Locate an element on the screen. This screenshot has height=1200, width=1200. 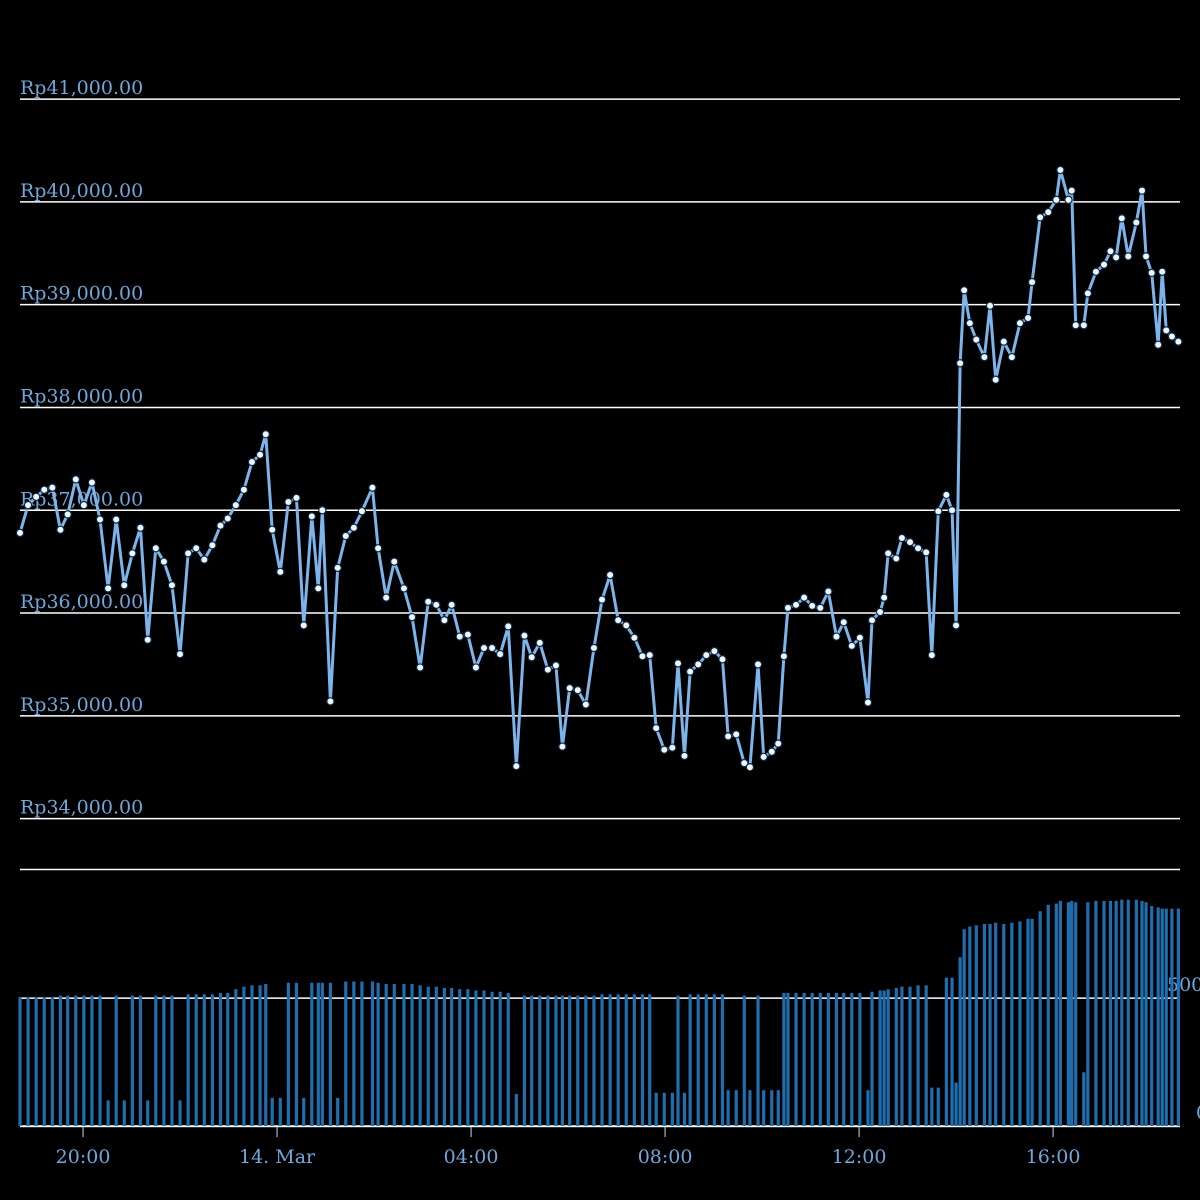
x-tick-label: 12:00 is located at coordinates (859, 1157).